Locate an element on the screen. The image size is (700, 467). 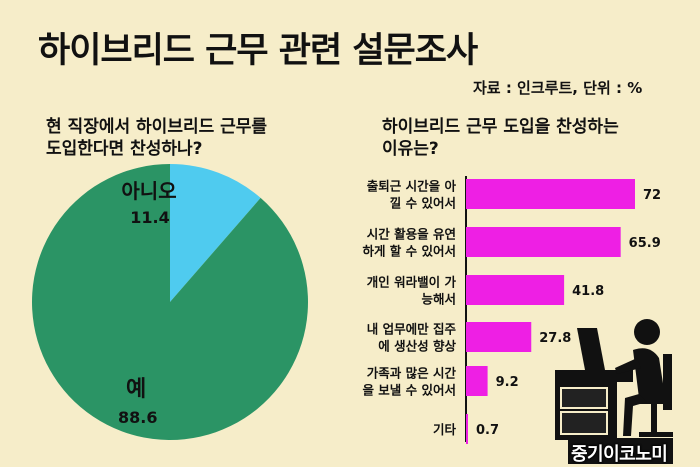
bar-category-label-5-line1: 가족과 많은 시간 is located at coordinates (412, 373).